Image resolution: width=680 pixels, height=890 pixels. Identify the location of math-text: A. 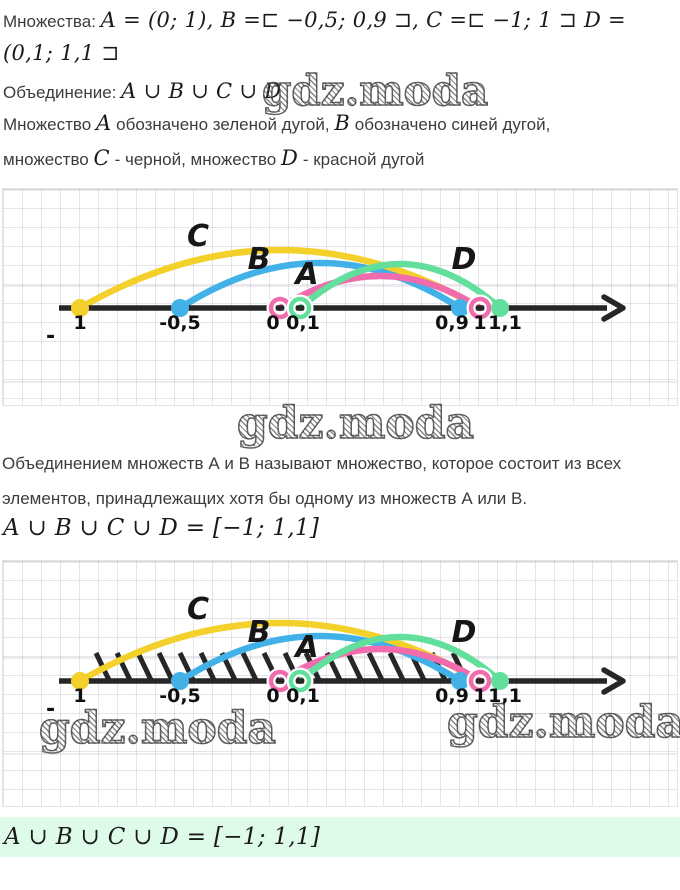
(103, 123).